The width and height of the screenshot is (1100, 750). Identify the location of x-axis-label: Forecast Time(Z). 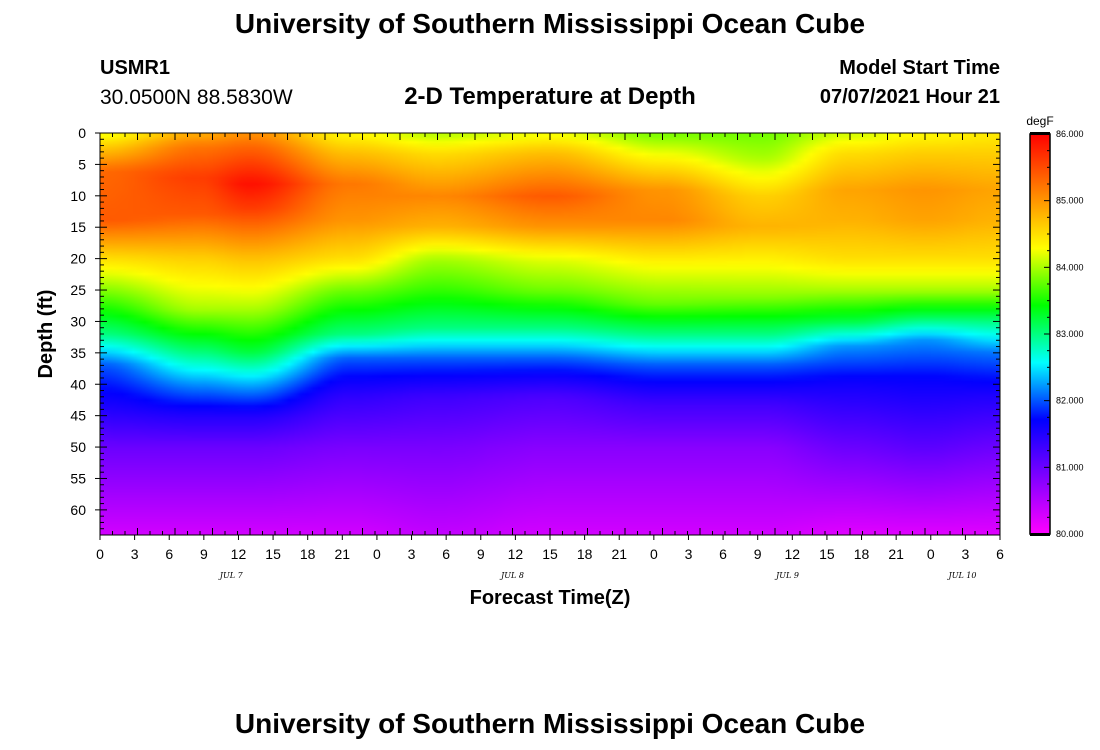
(550, 598).